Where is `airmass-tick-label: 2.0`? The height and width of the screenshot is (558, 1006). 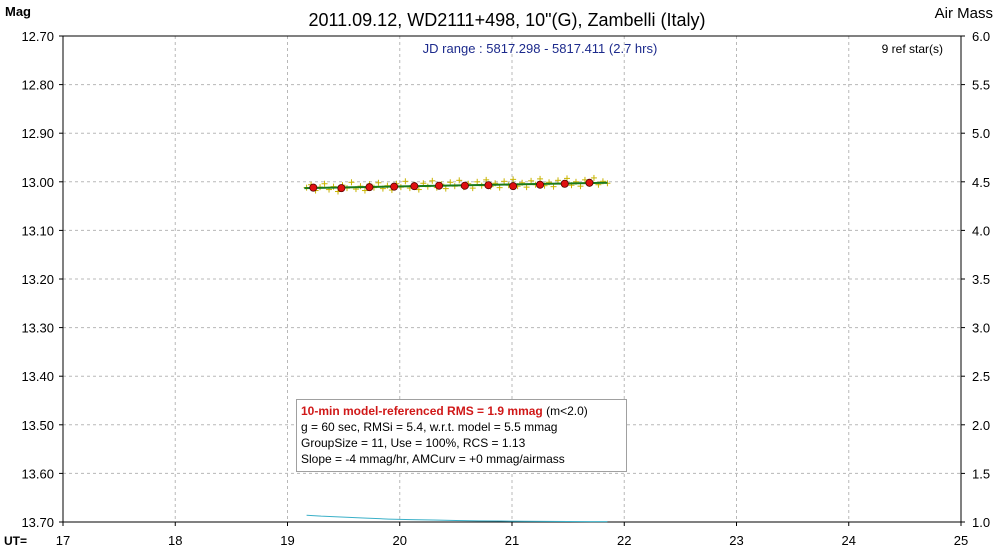 airmass-tick-label: 2.0 is located at coordinates (981, 425).